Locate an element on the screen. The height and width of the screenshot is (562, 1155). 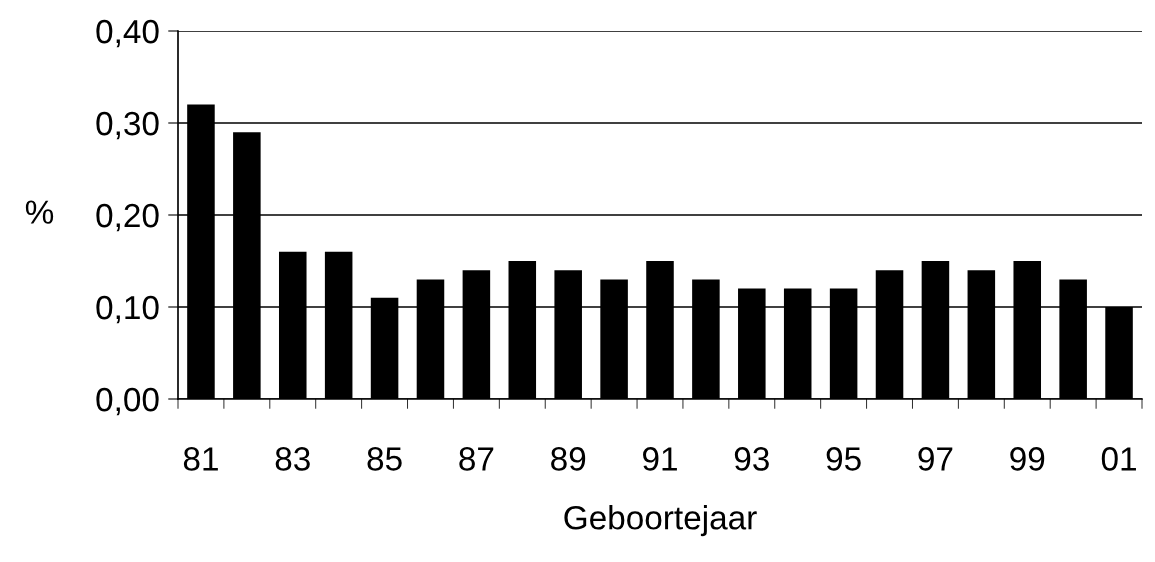
x-tick-label: 93 is located at coordinates (751, 459).